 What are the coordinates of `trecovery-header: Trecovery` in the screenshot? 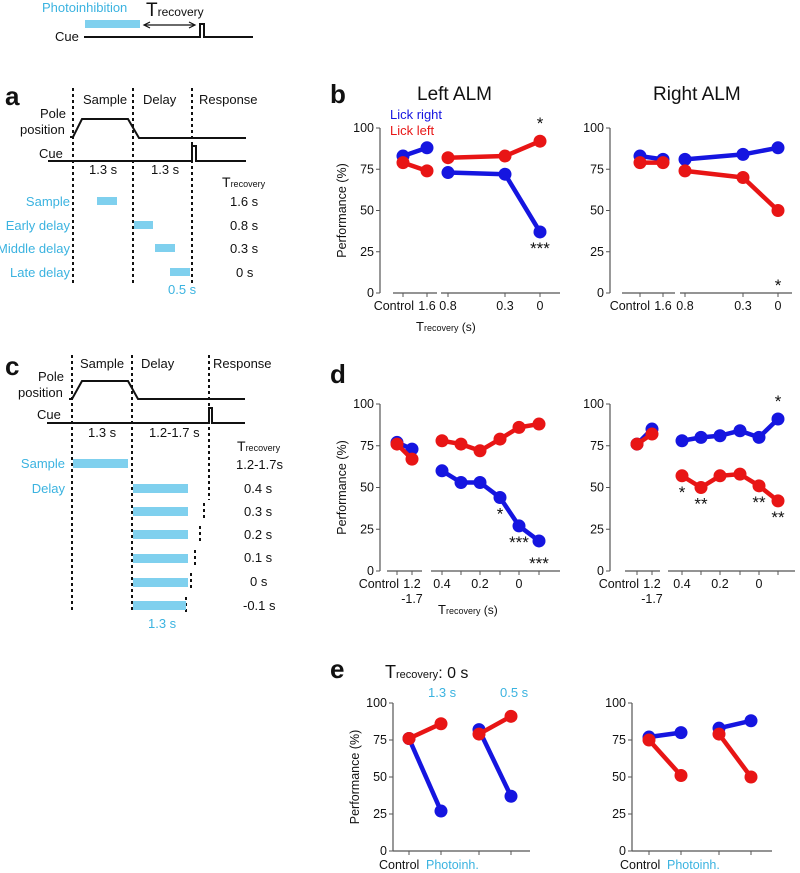 It's located at (259, 446).